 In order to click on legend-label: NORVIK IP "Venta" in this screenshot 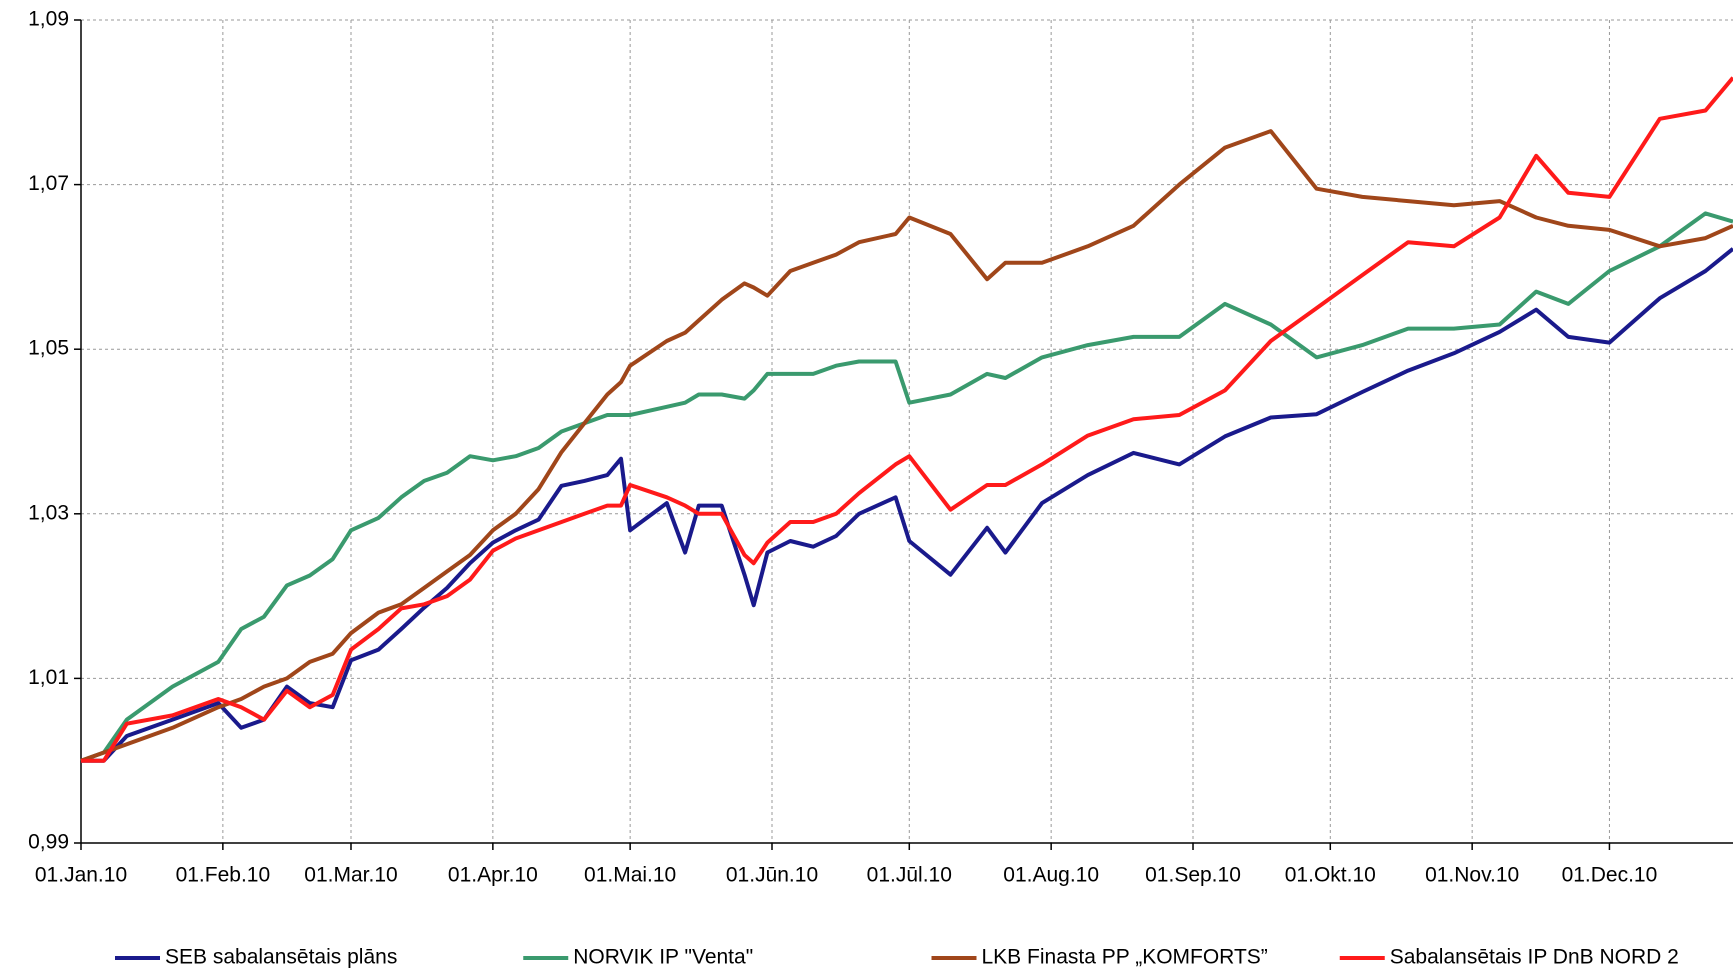, I will do `click(663, 957)`.